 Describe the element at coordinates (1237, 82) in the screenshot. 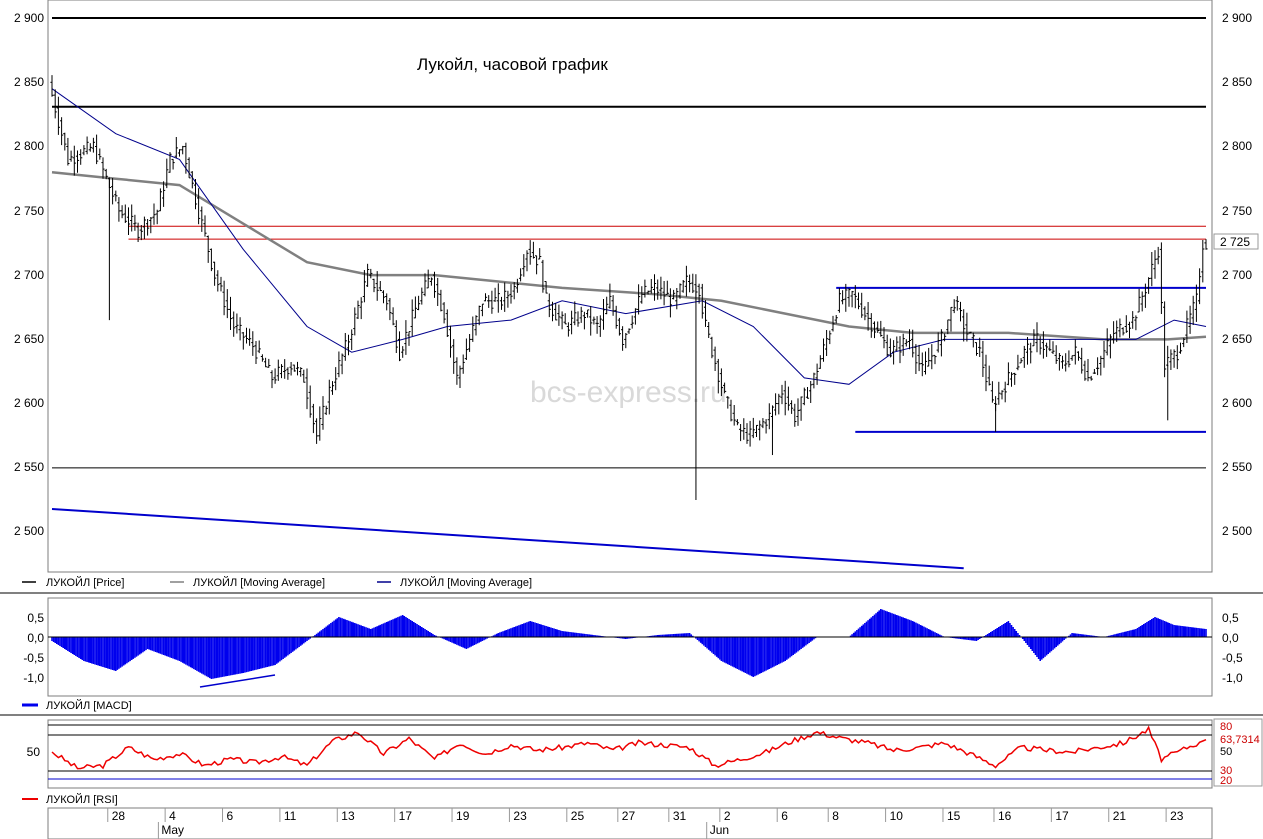

I see `price-tick-label-right: 2 850` at that location.